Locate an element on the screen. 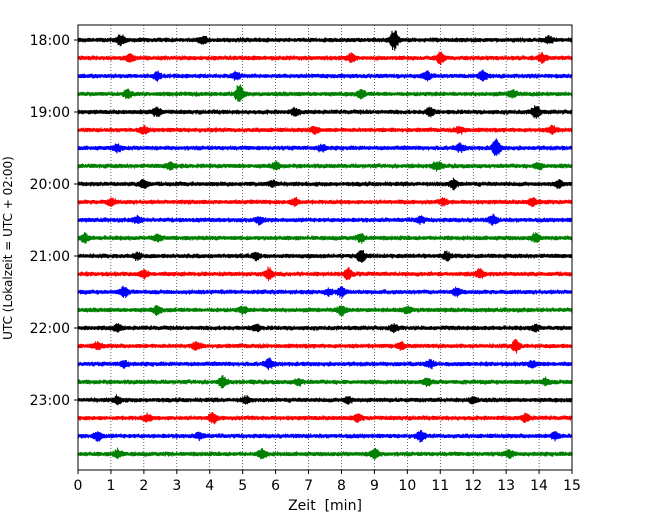  x-tick-label: 1 is located at coordinates (110, 486).